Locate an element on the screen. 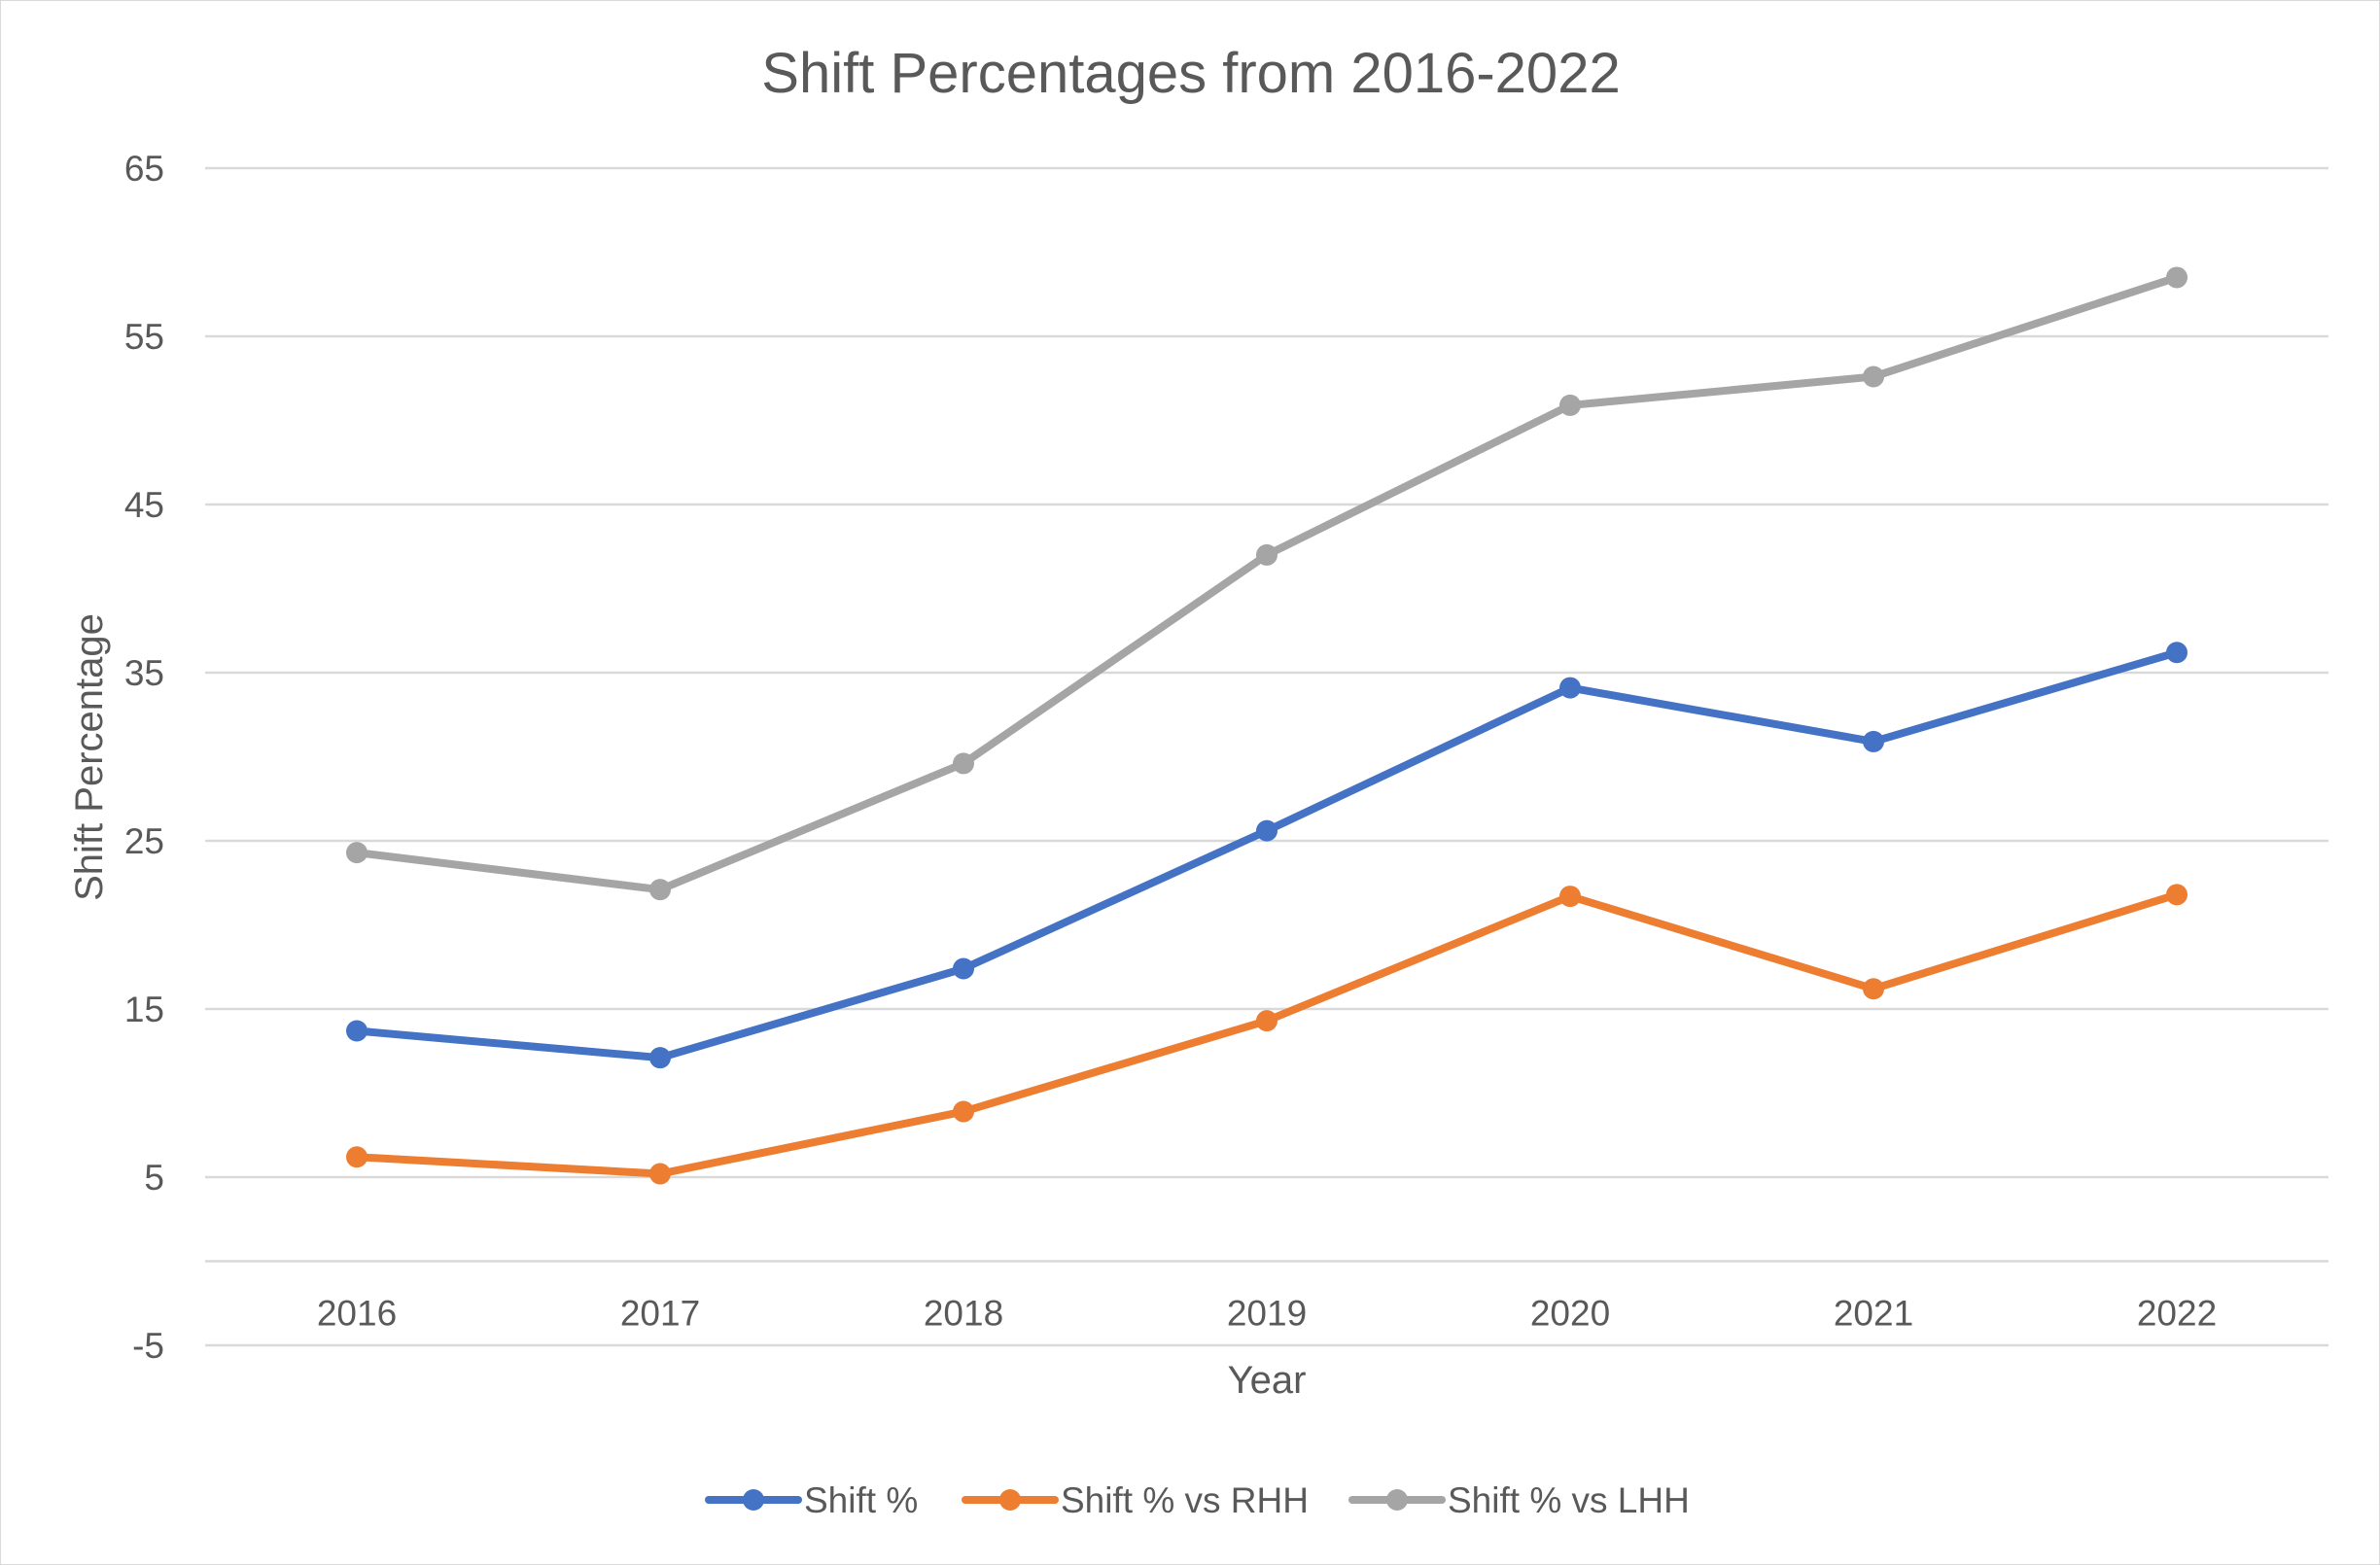  series-line is located at coordinates (1267, 1034).